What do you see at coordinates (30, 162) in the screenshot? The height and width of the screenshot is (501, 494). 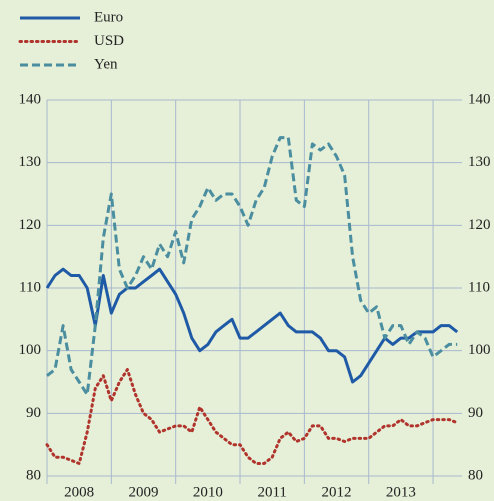 I see `y-tick-label: 130` at bounding box center [30, 162].